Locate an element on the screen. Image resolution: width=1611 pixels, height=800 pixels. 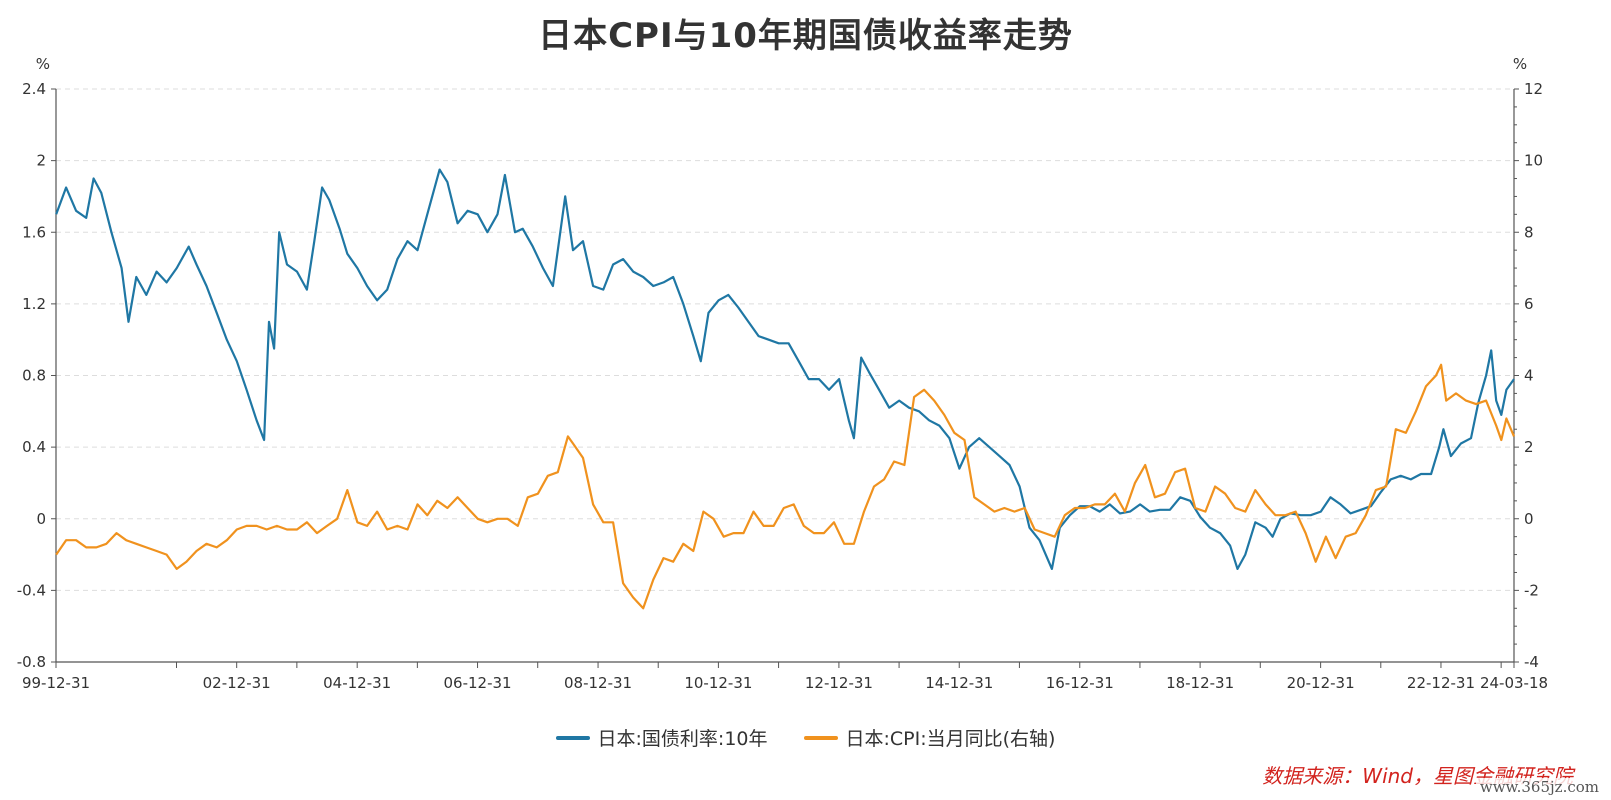
x-tick-label: 18-12-31 is located at coordinates (1200, 683).